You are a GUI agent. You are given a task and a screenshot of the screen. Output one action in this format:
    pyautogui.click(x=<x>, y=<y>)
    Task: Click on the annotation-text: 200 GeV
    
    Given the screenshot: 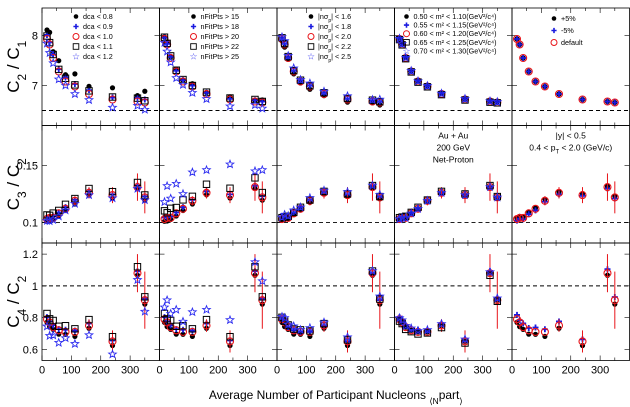 What is the action you would take?
    pyautogui.click(x=453, y=148)
    